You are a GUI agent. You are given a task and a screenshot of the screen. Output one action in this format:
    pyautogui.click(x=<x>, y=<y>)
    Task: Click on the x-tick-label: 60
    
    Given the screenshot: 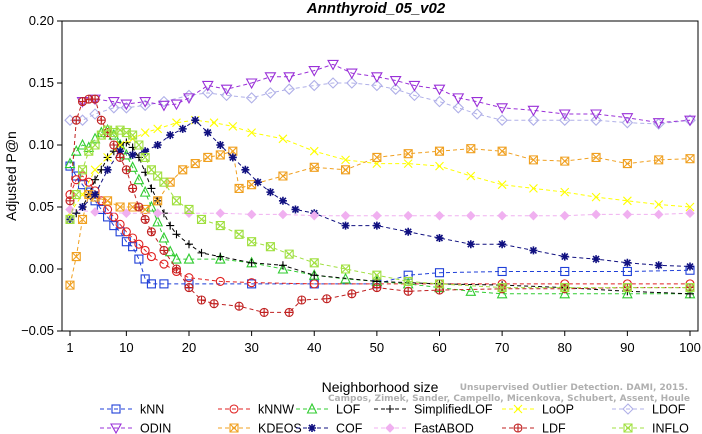 What is the action you would take?
    pyautogui.click(x=439, y=347)
    